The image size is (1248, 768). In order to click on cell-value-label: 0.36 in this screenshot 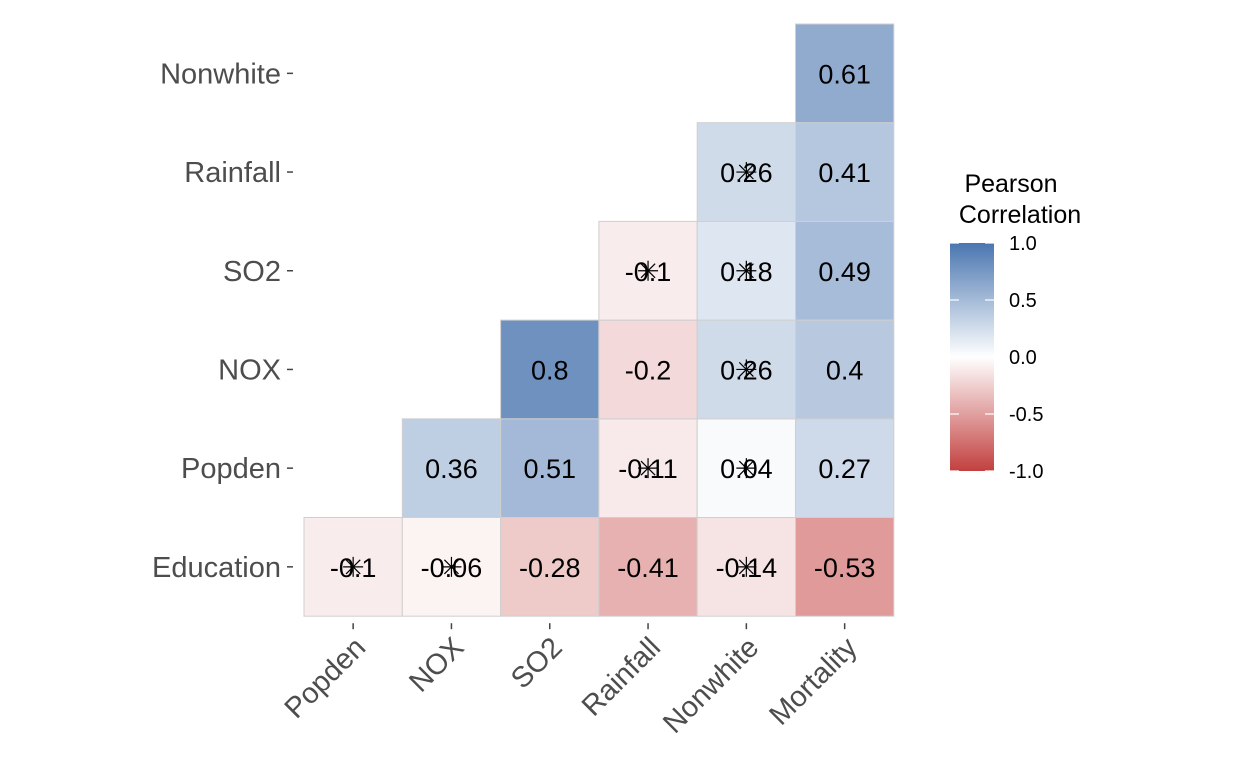, I will do `click(451, 469)`.